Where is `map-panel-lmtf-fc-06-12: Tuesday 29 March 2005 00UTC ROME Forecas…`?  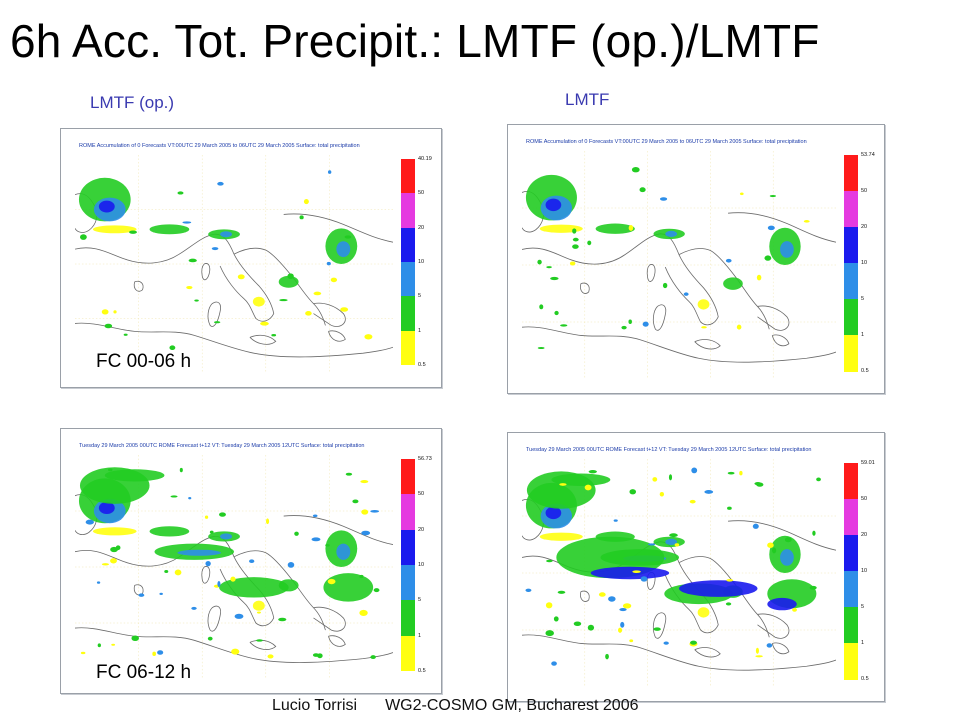
map-panel-lmtf-fc-06-12: Tuesday 29 March 2005 00UTC ROME Forecas… is located at coordinates (696, 567).